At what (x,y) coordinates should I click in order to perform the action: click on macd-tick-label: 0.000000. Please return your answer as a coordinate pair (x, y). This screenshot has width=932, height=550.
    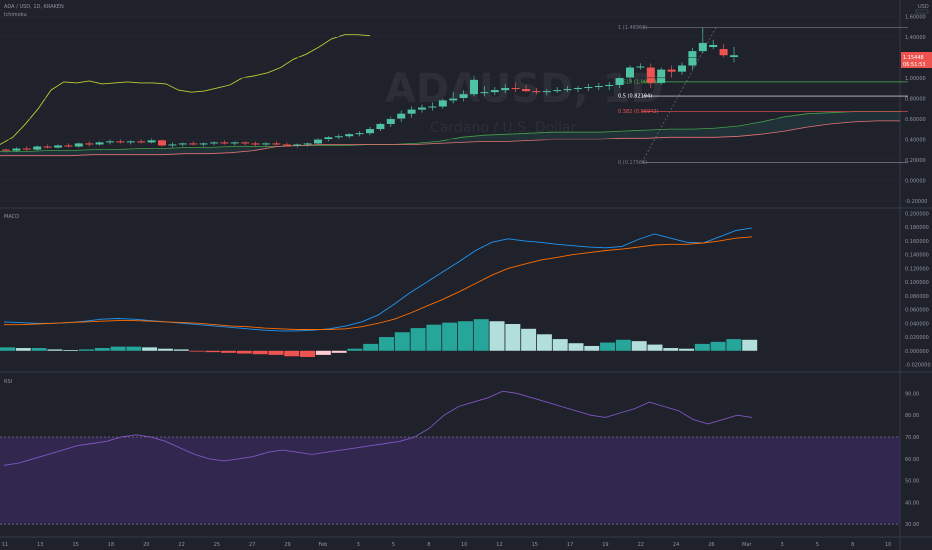
    Looking at the image, I should click on (917, 352).